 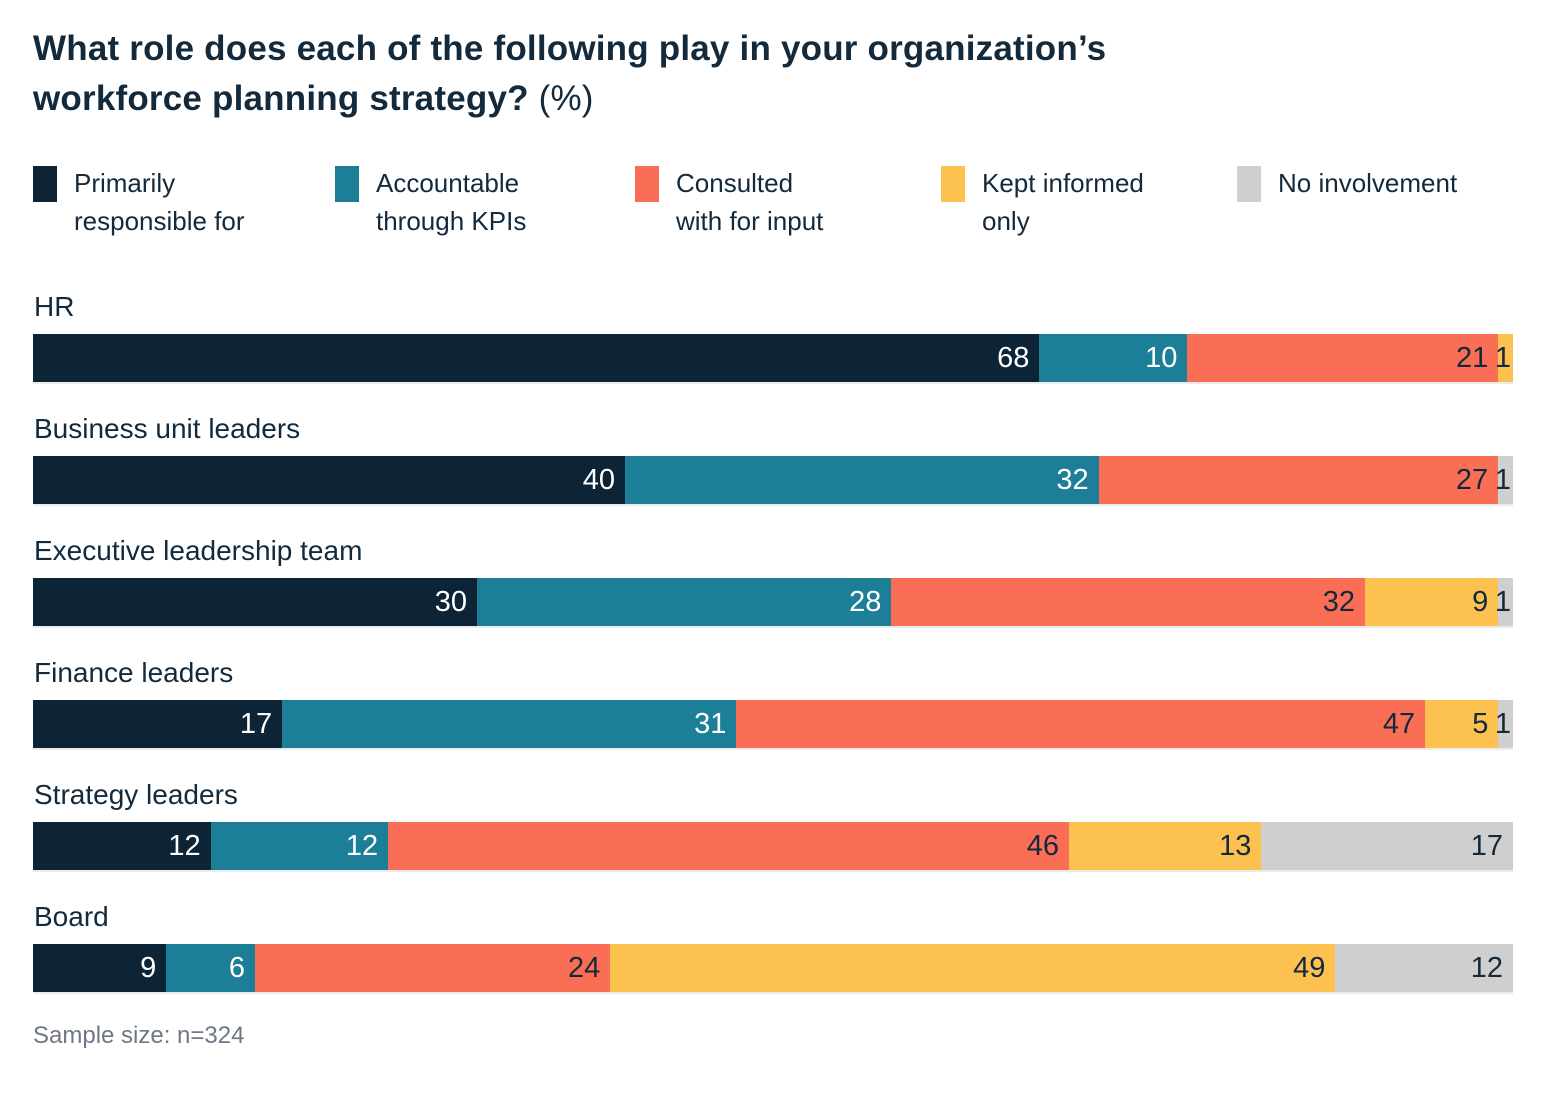 What do you see at coordinates (134, 672) in the screenshot?
I see `category-label: Finance leaders` at bounding box center [134, 672].